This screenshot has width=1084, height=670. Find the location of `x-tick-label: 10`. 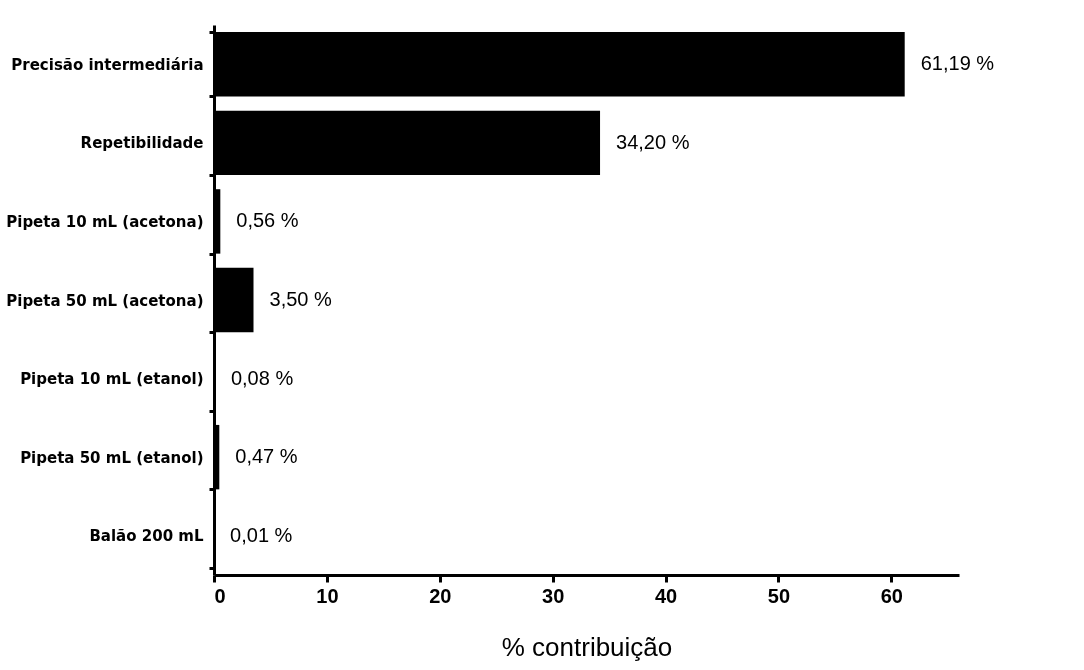

x-tick-label: 10 is located at coordinates (327, 595).